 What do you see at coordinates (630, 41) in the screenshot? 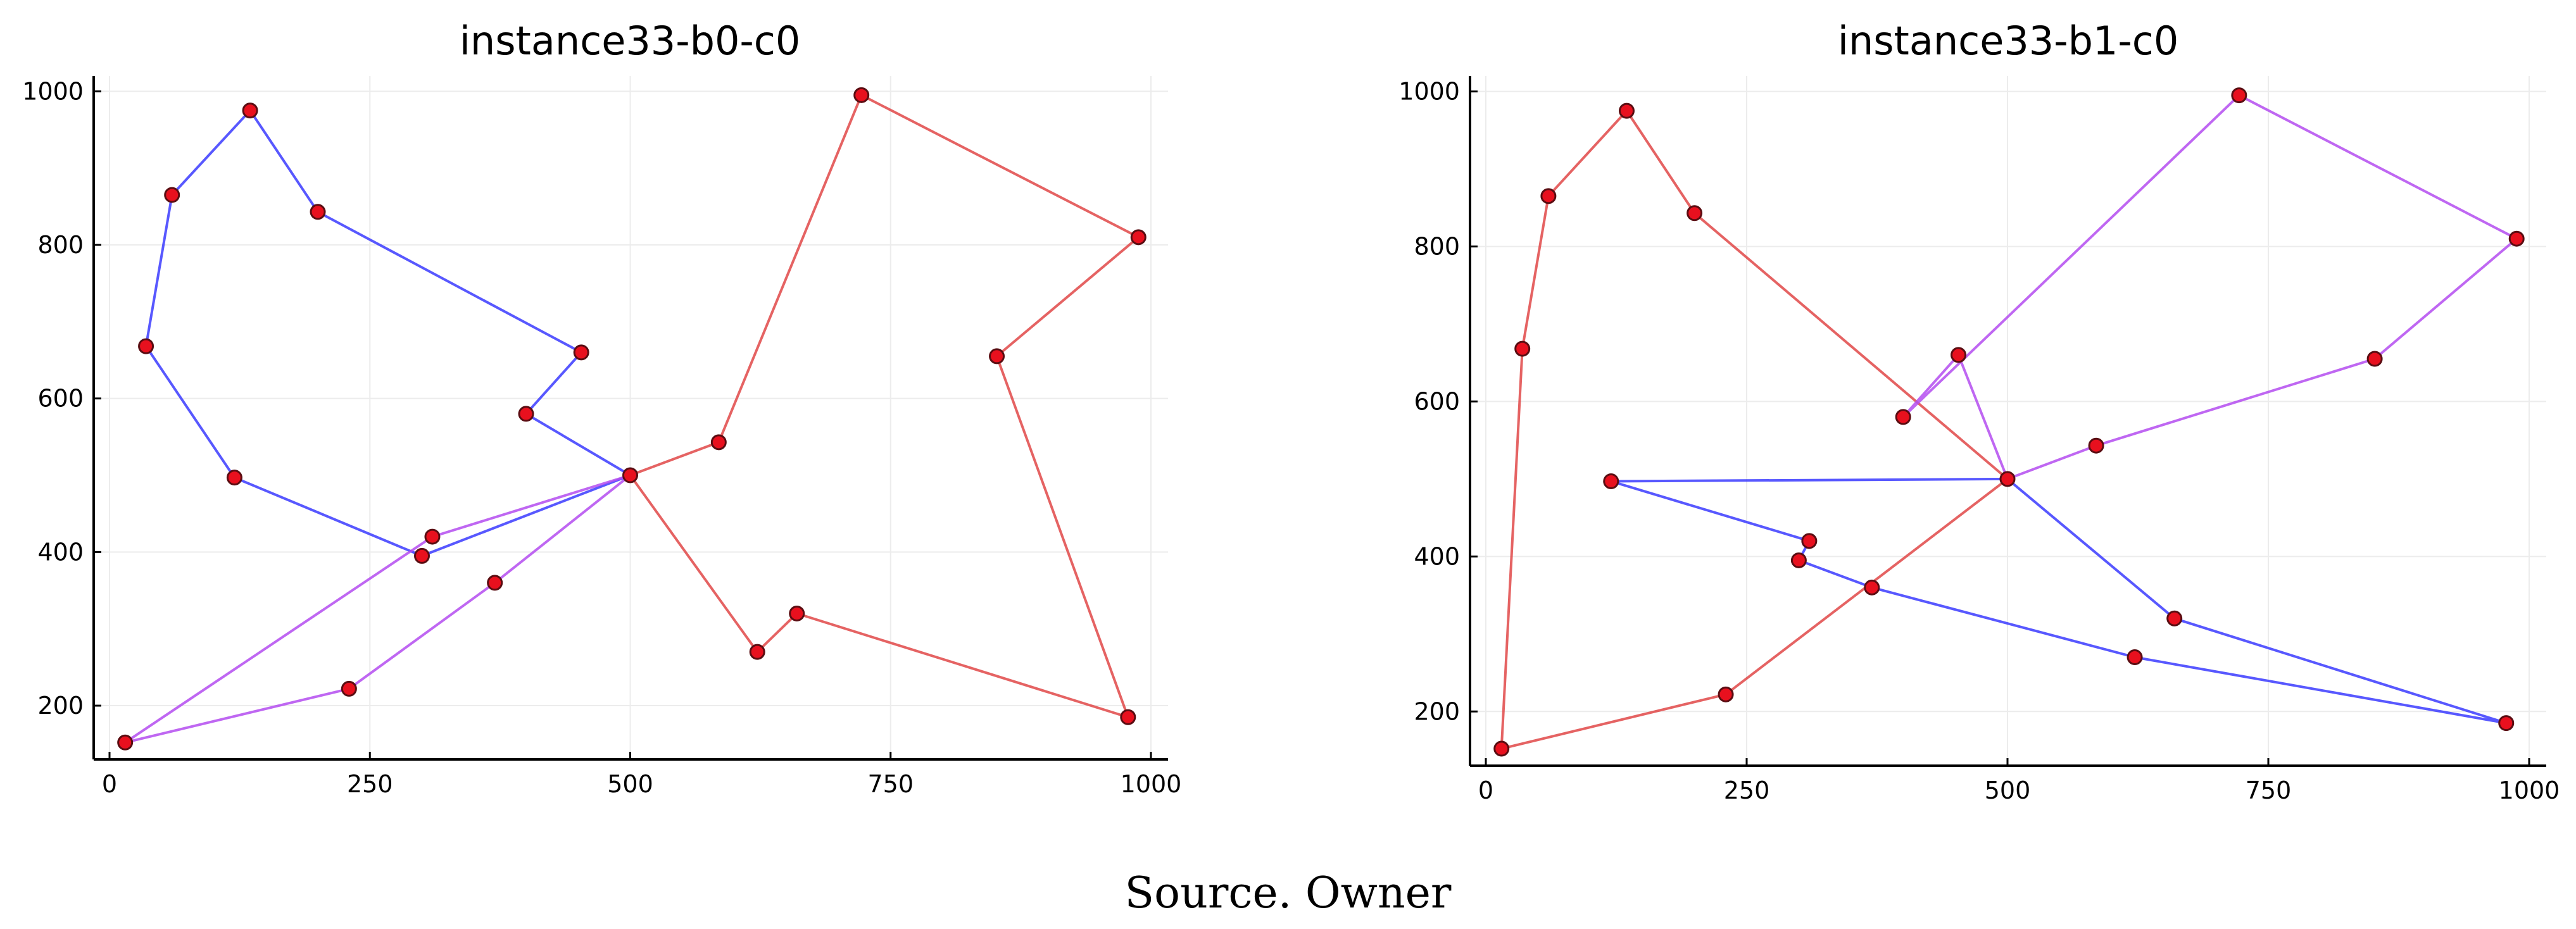
I see `chart-title: instance33-b0-c0` at bounding box center [630, 41].